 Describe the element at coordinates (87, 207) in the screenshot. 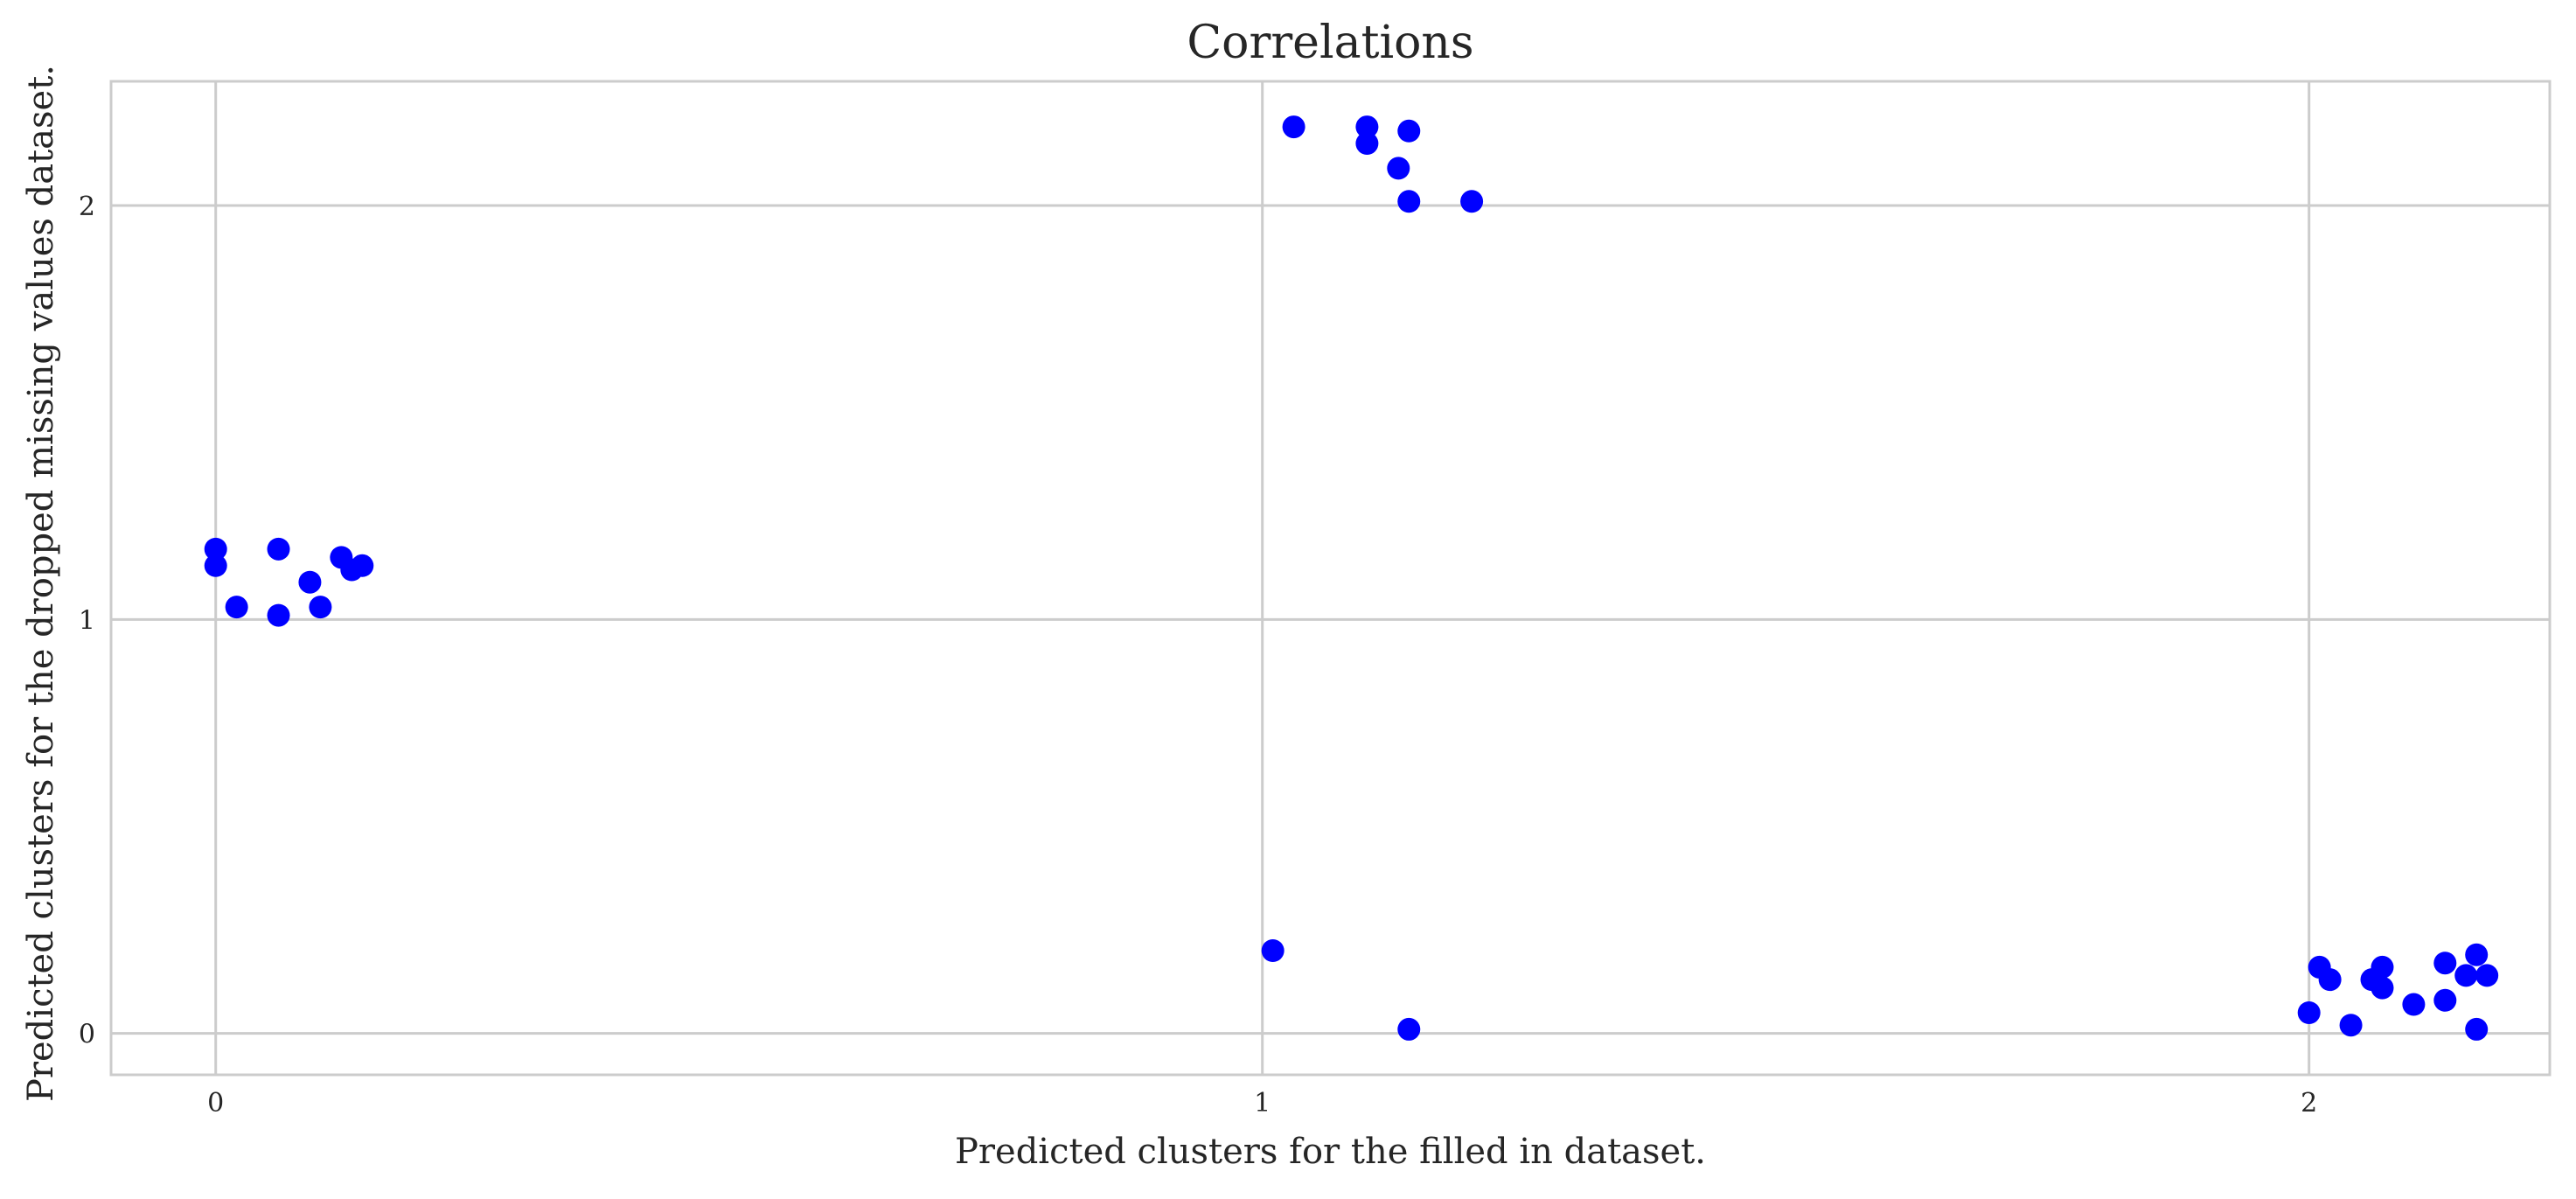

I see `y-tick-label: 2` at that location.